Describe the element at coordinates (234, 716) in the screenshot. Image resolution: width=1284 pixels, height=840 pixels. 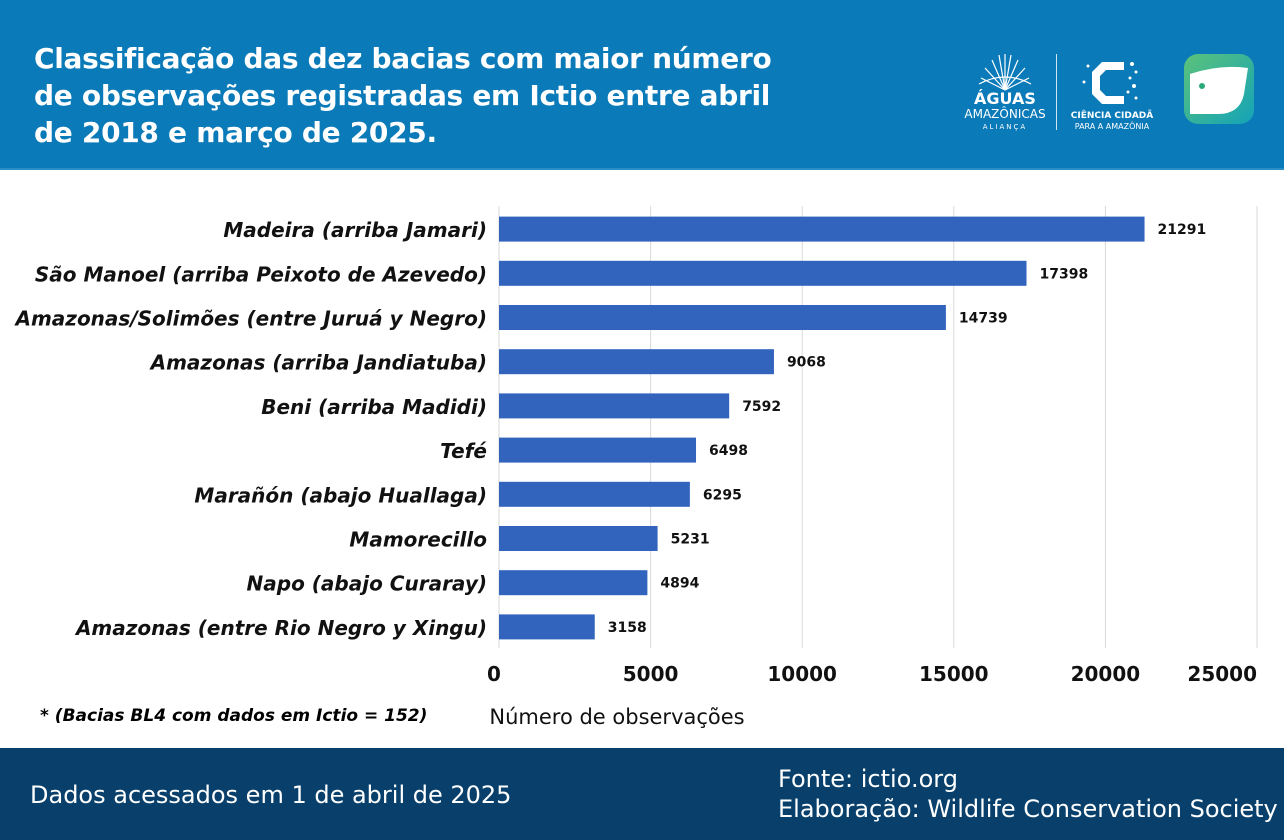
I see `footnote: * (Bacias BL4 com dados em Ictio = 152)` at that location.